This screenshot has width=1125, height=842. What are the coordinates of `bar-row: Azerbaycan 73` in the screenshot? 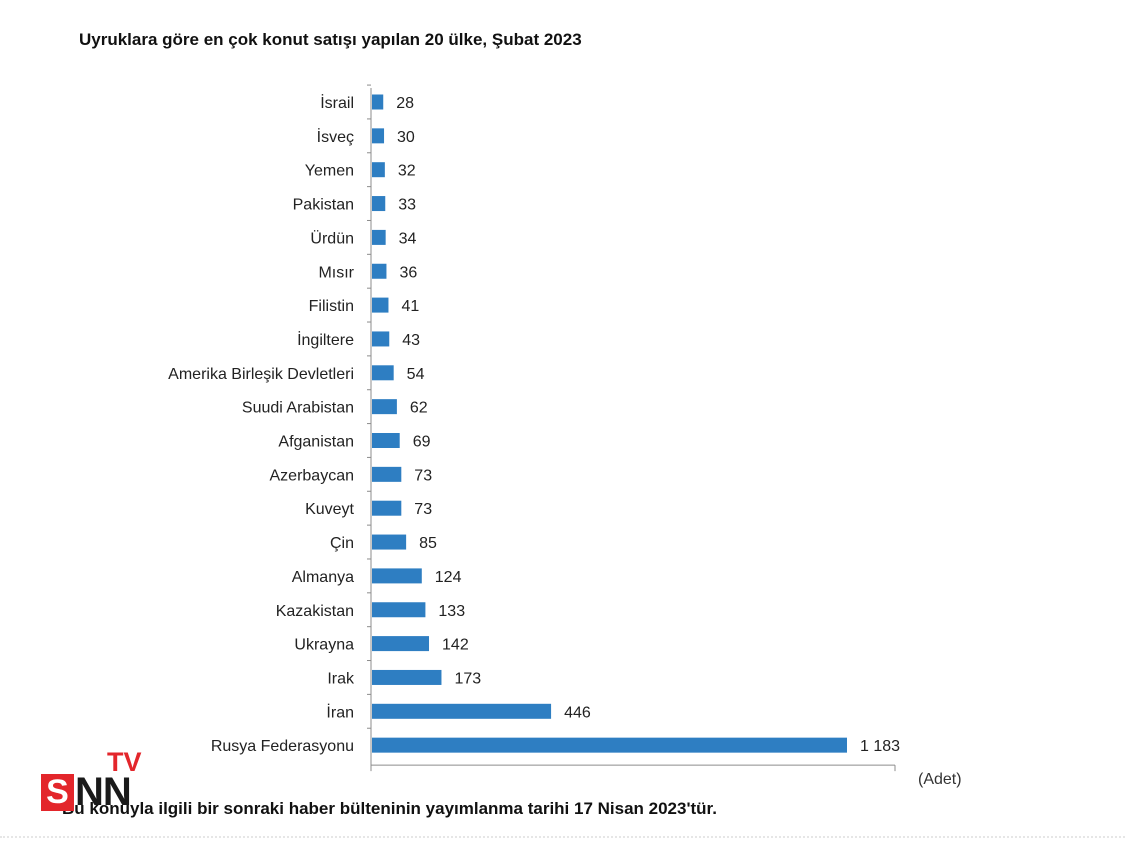 It's located at (351, 475).